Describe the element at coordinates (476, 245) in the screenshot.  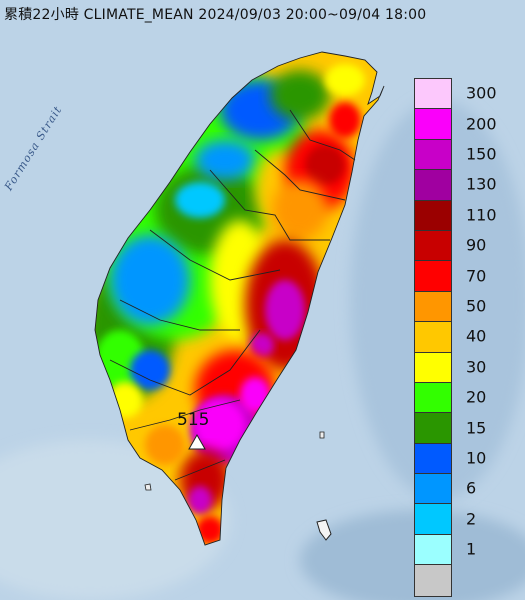
I see `legend-label: 90` at that location.